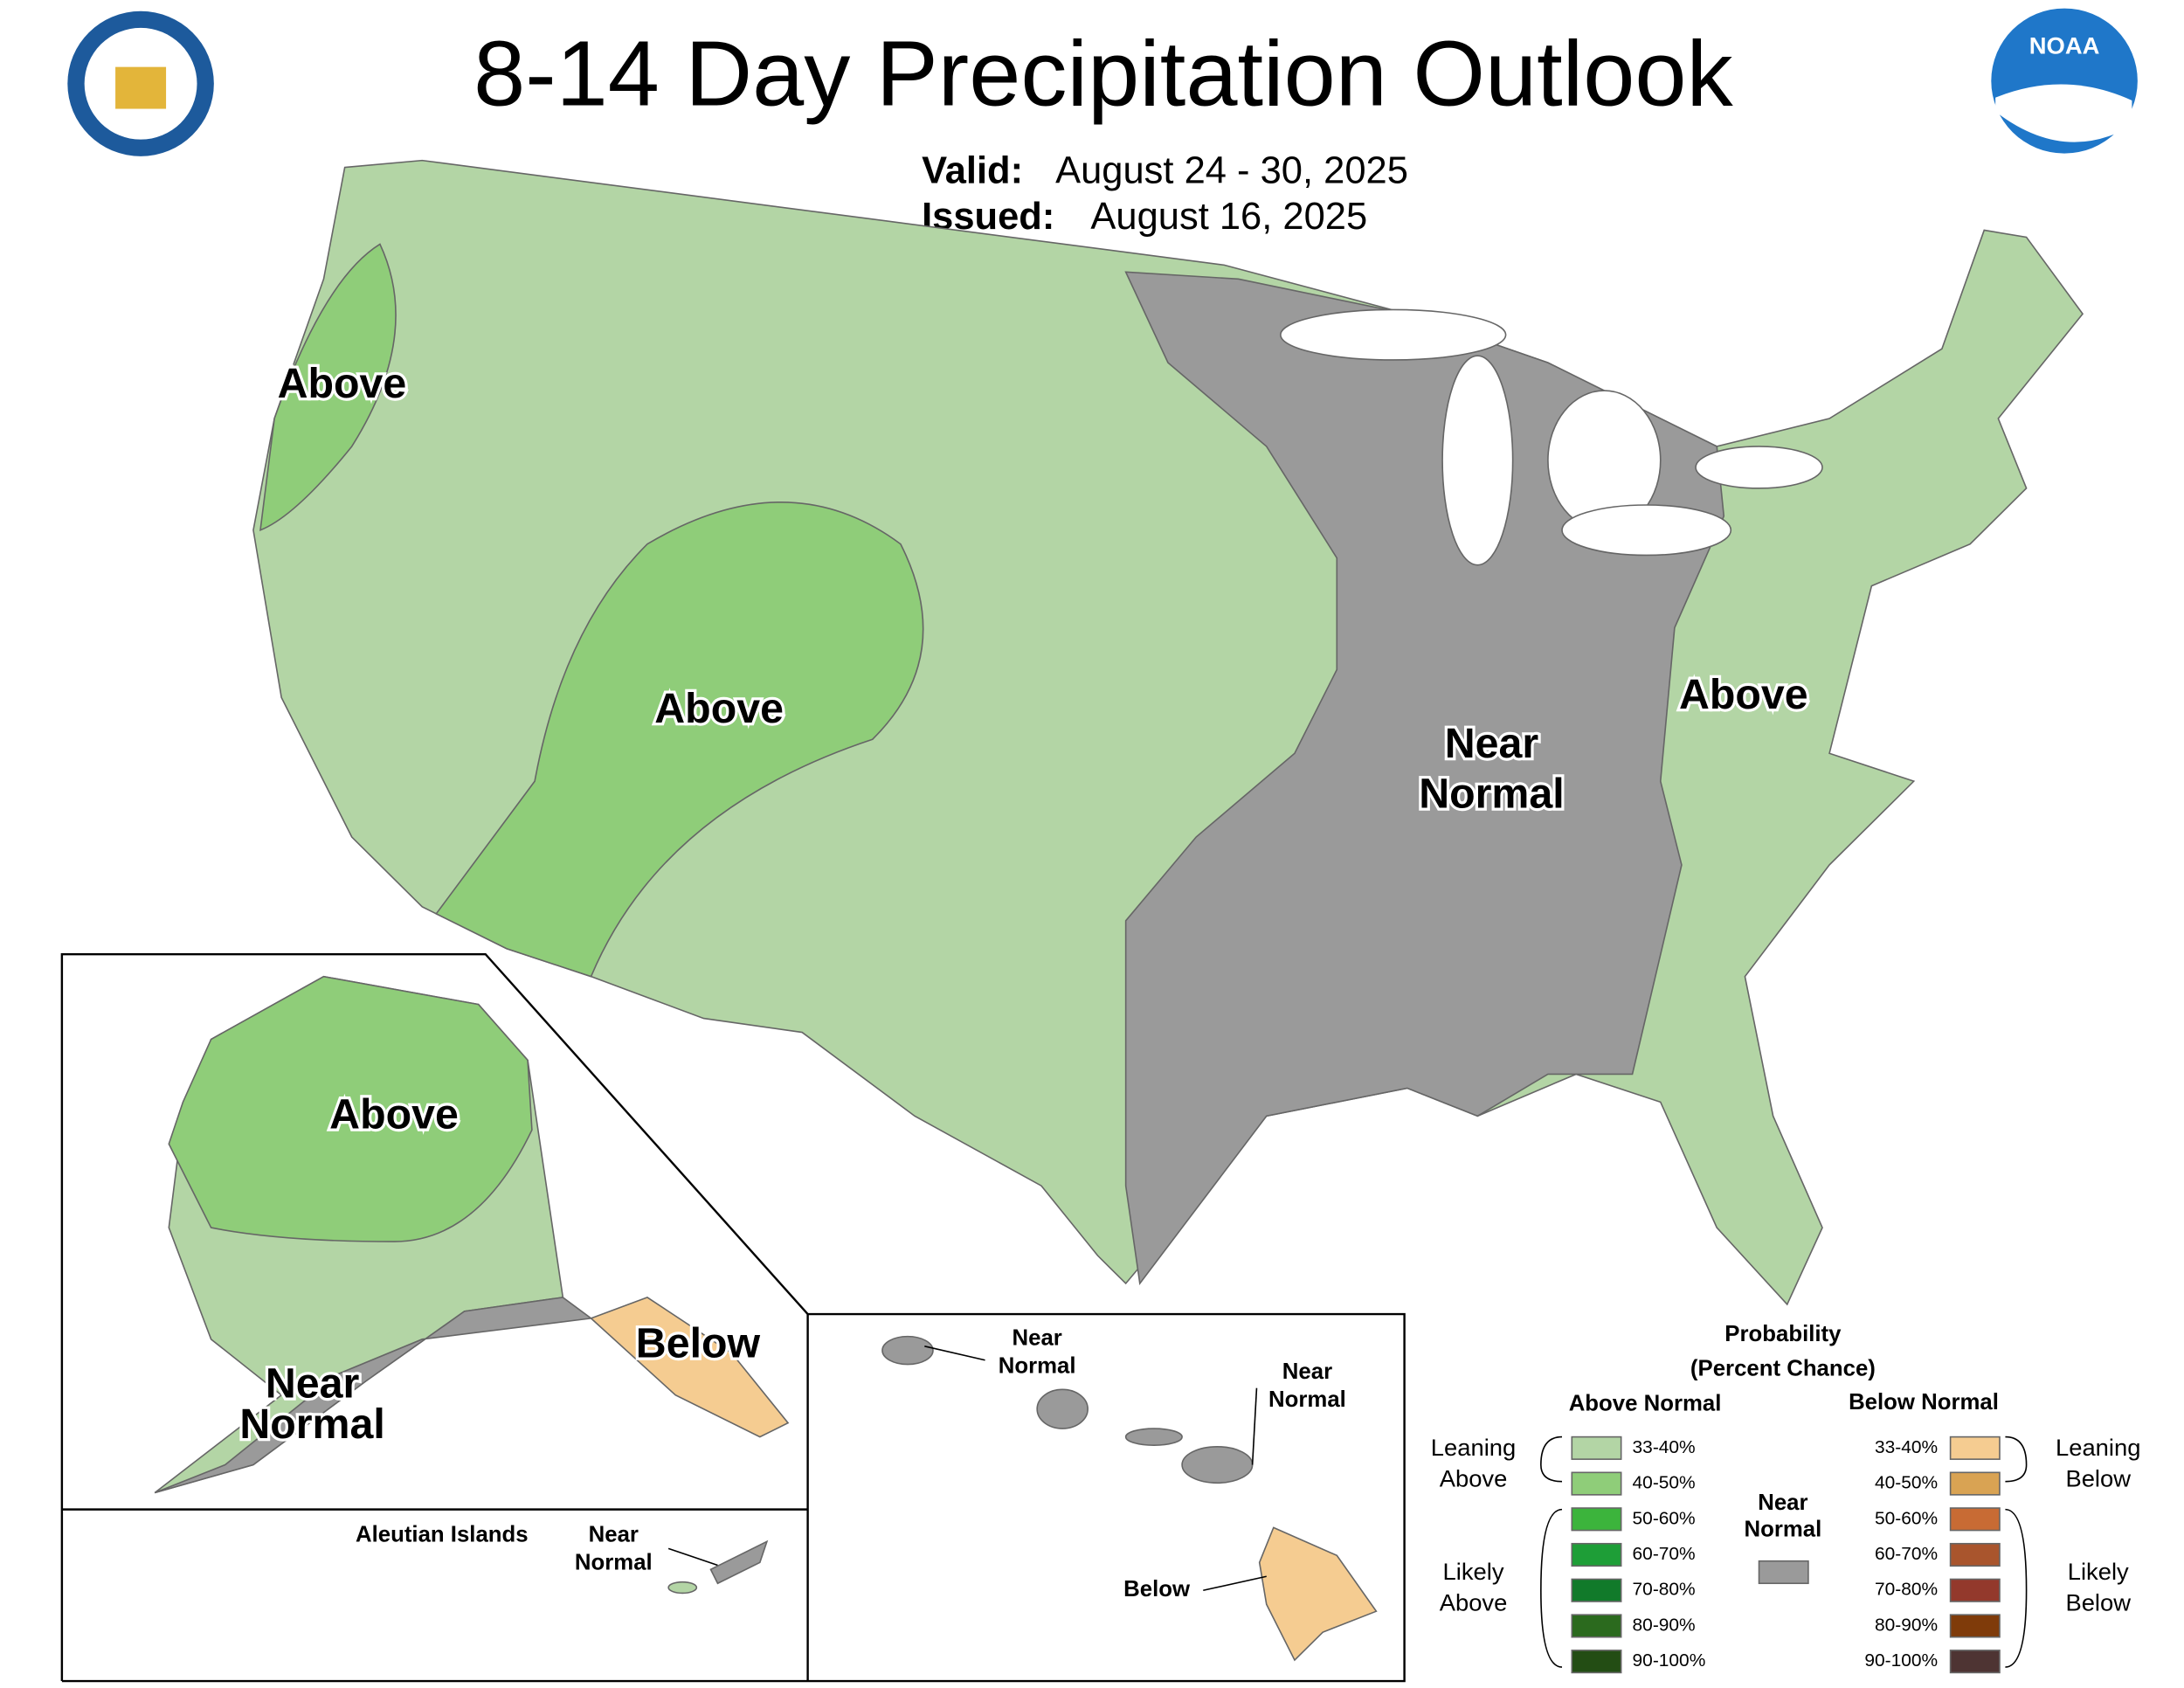  What do you see at coordinates (1022, 1498) in the screenshot?
I see `hawaii` at bounding box center [1022, 1498].